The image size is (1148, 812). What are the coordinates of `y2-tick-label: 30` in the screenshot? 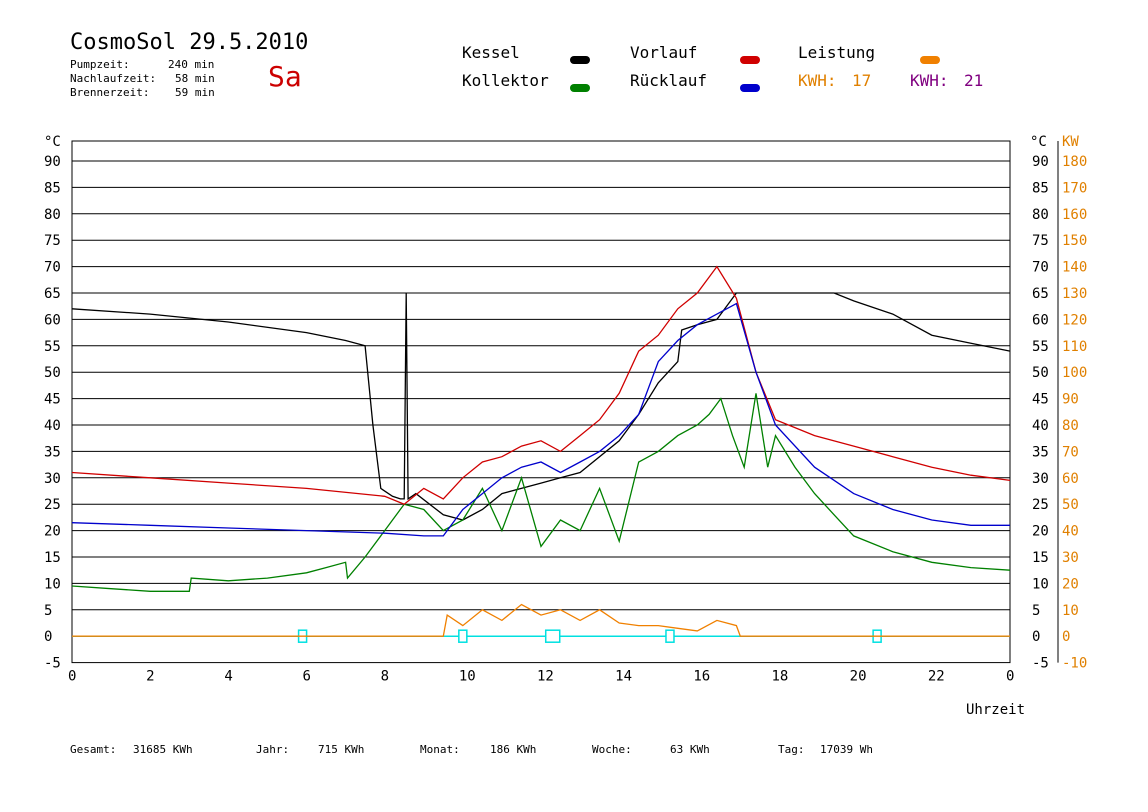 It's located at (1070, 558).